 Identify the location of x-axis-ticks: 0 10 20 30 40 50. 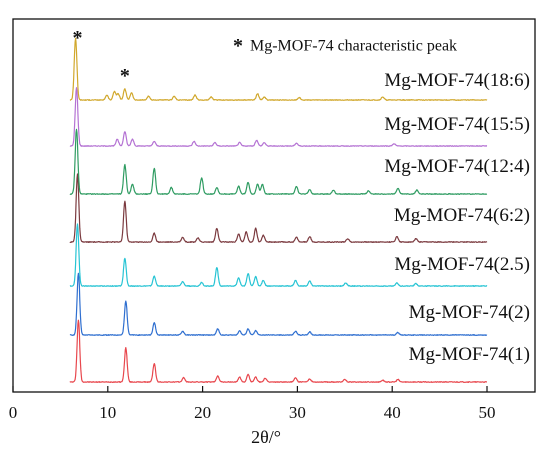
(252, 404).